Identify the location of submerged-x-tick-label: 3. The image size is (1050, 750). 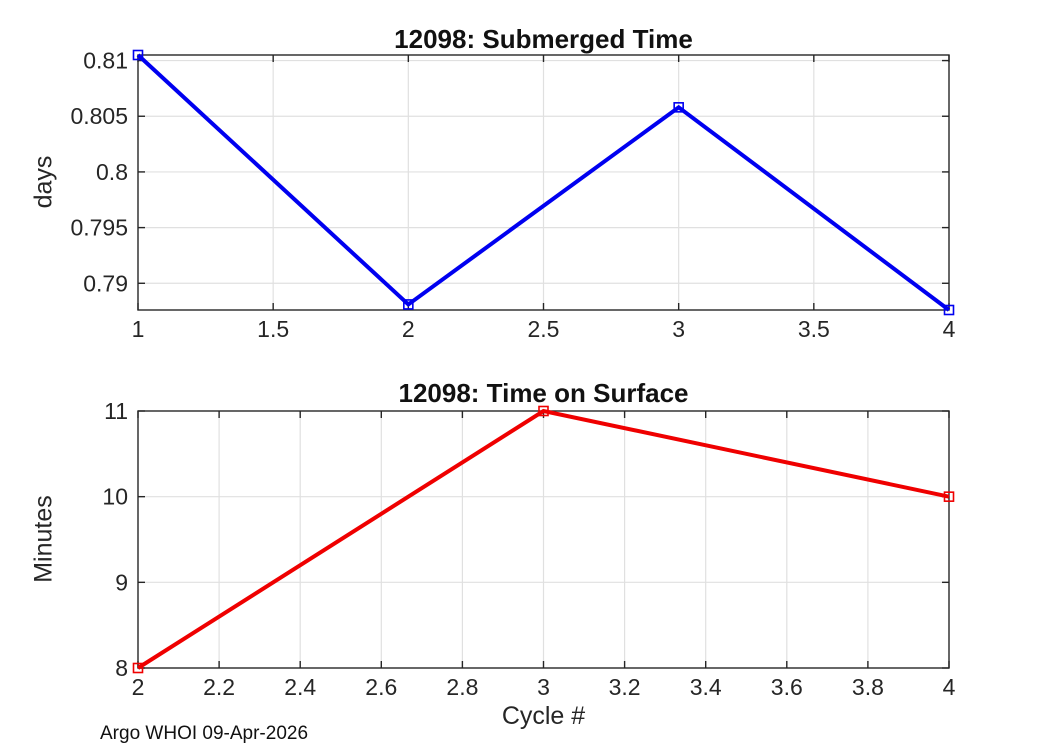
(678, 329).